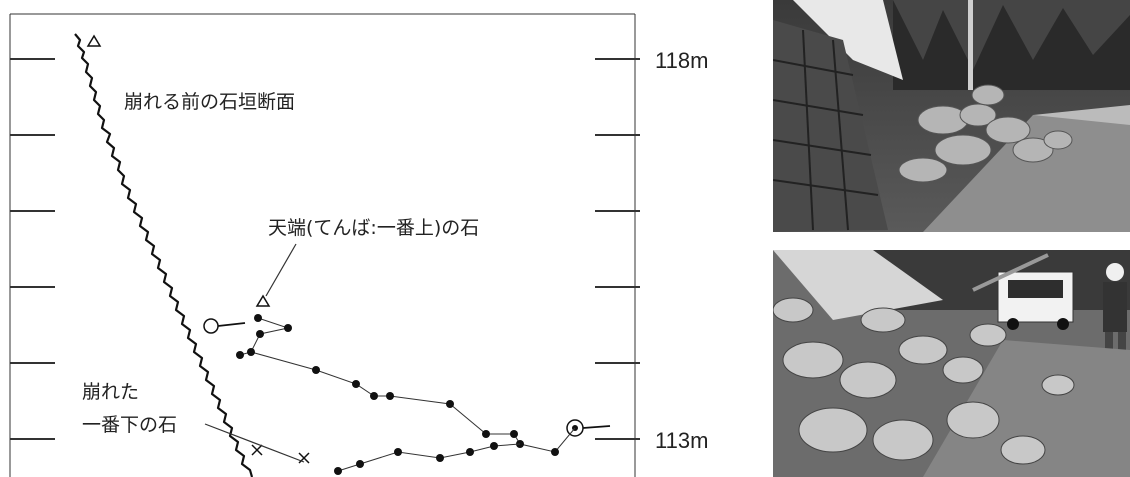 Image resolution: width=1130 pixels, height=477 pixels. Describe the element at coordinates (110, 392) in the screenshot. I see `bottom-stone-label-line1: 崩れた` at that location.